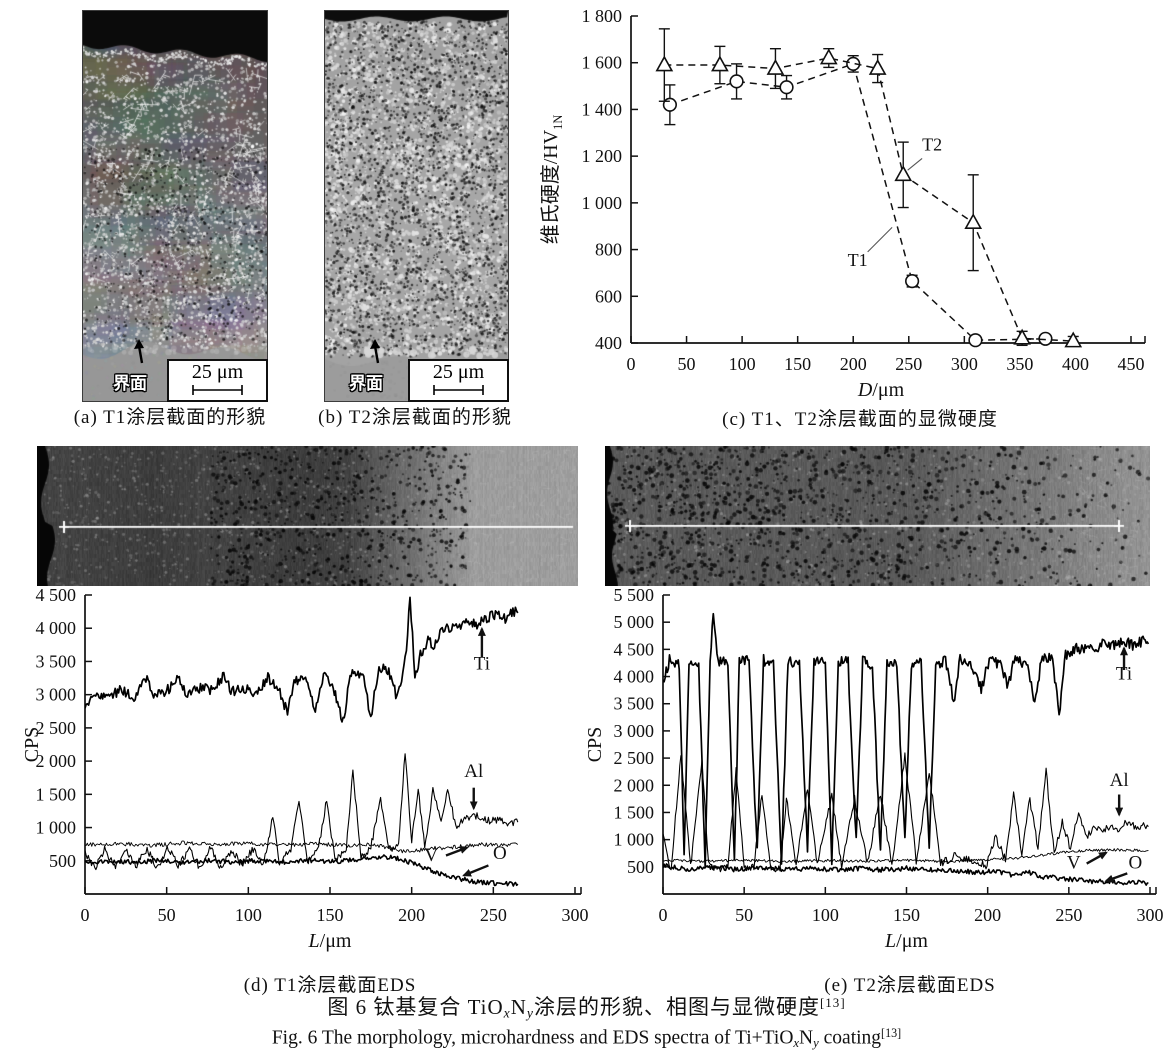 The height and width of the screenshot is (1061, 1173). I want to click on panel-caption-e: (e) T2涂层截面EDS, so click(910, 985).